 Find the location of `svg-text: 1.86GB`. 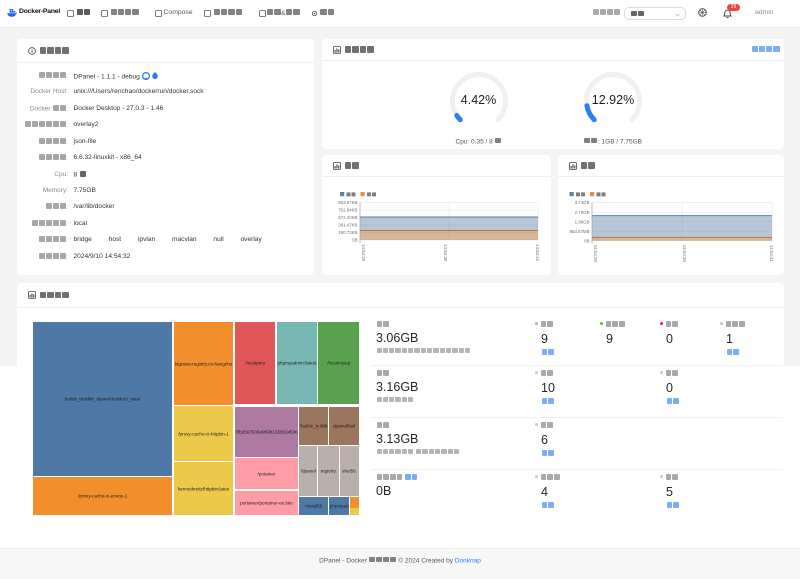

svg-text: 1.86GB is located at coordinates (582, 221).